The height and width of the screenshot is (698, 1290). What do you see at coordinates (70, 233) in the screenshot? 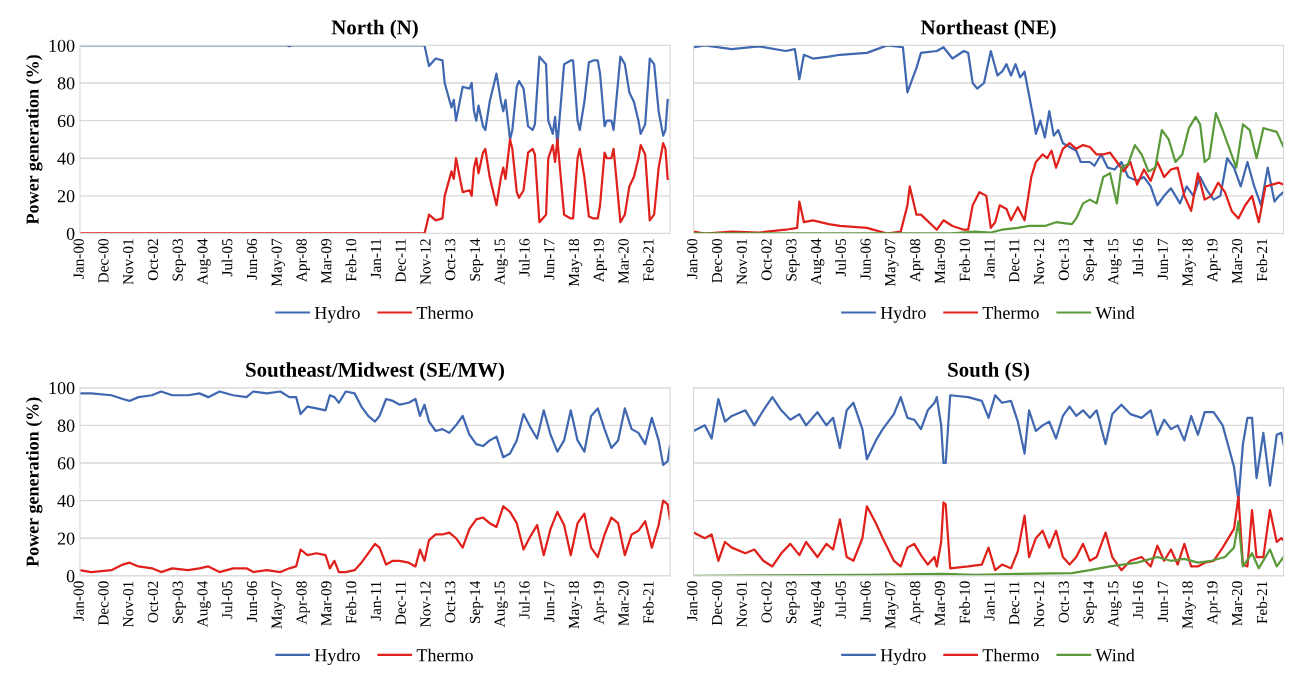
I see `y-tick-label: 0` at bounding box center [70, 233].